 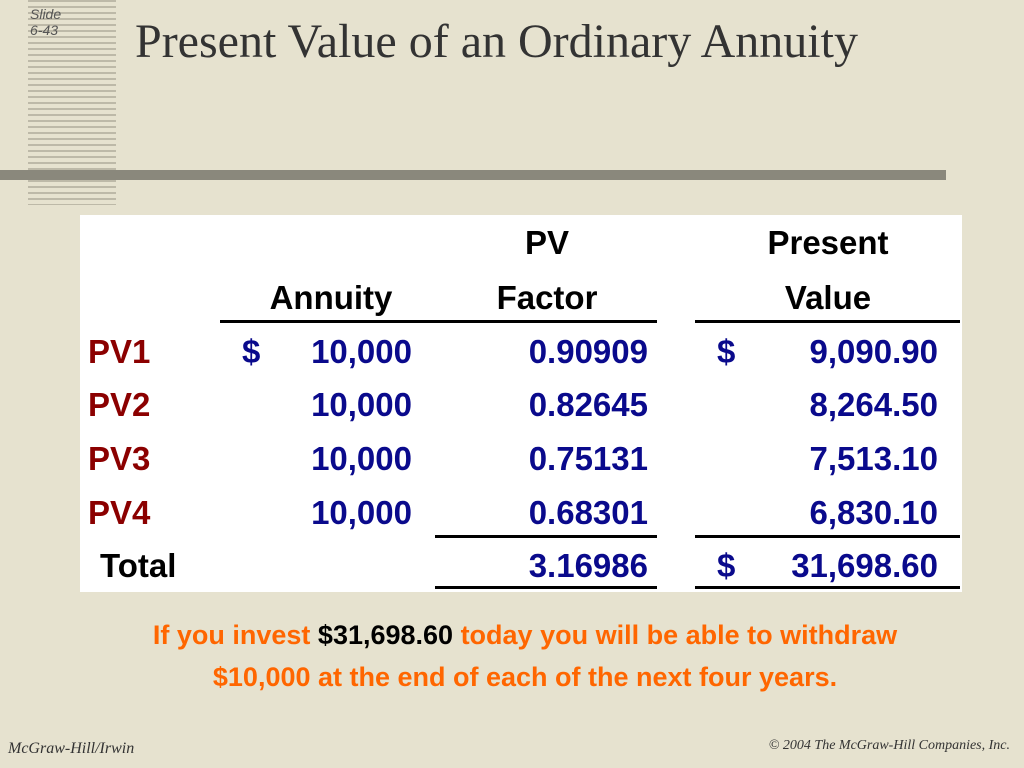 I want to click on note-text: If you invest, so click(x=235, y=635).